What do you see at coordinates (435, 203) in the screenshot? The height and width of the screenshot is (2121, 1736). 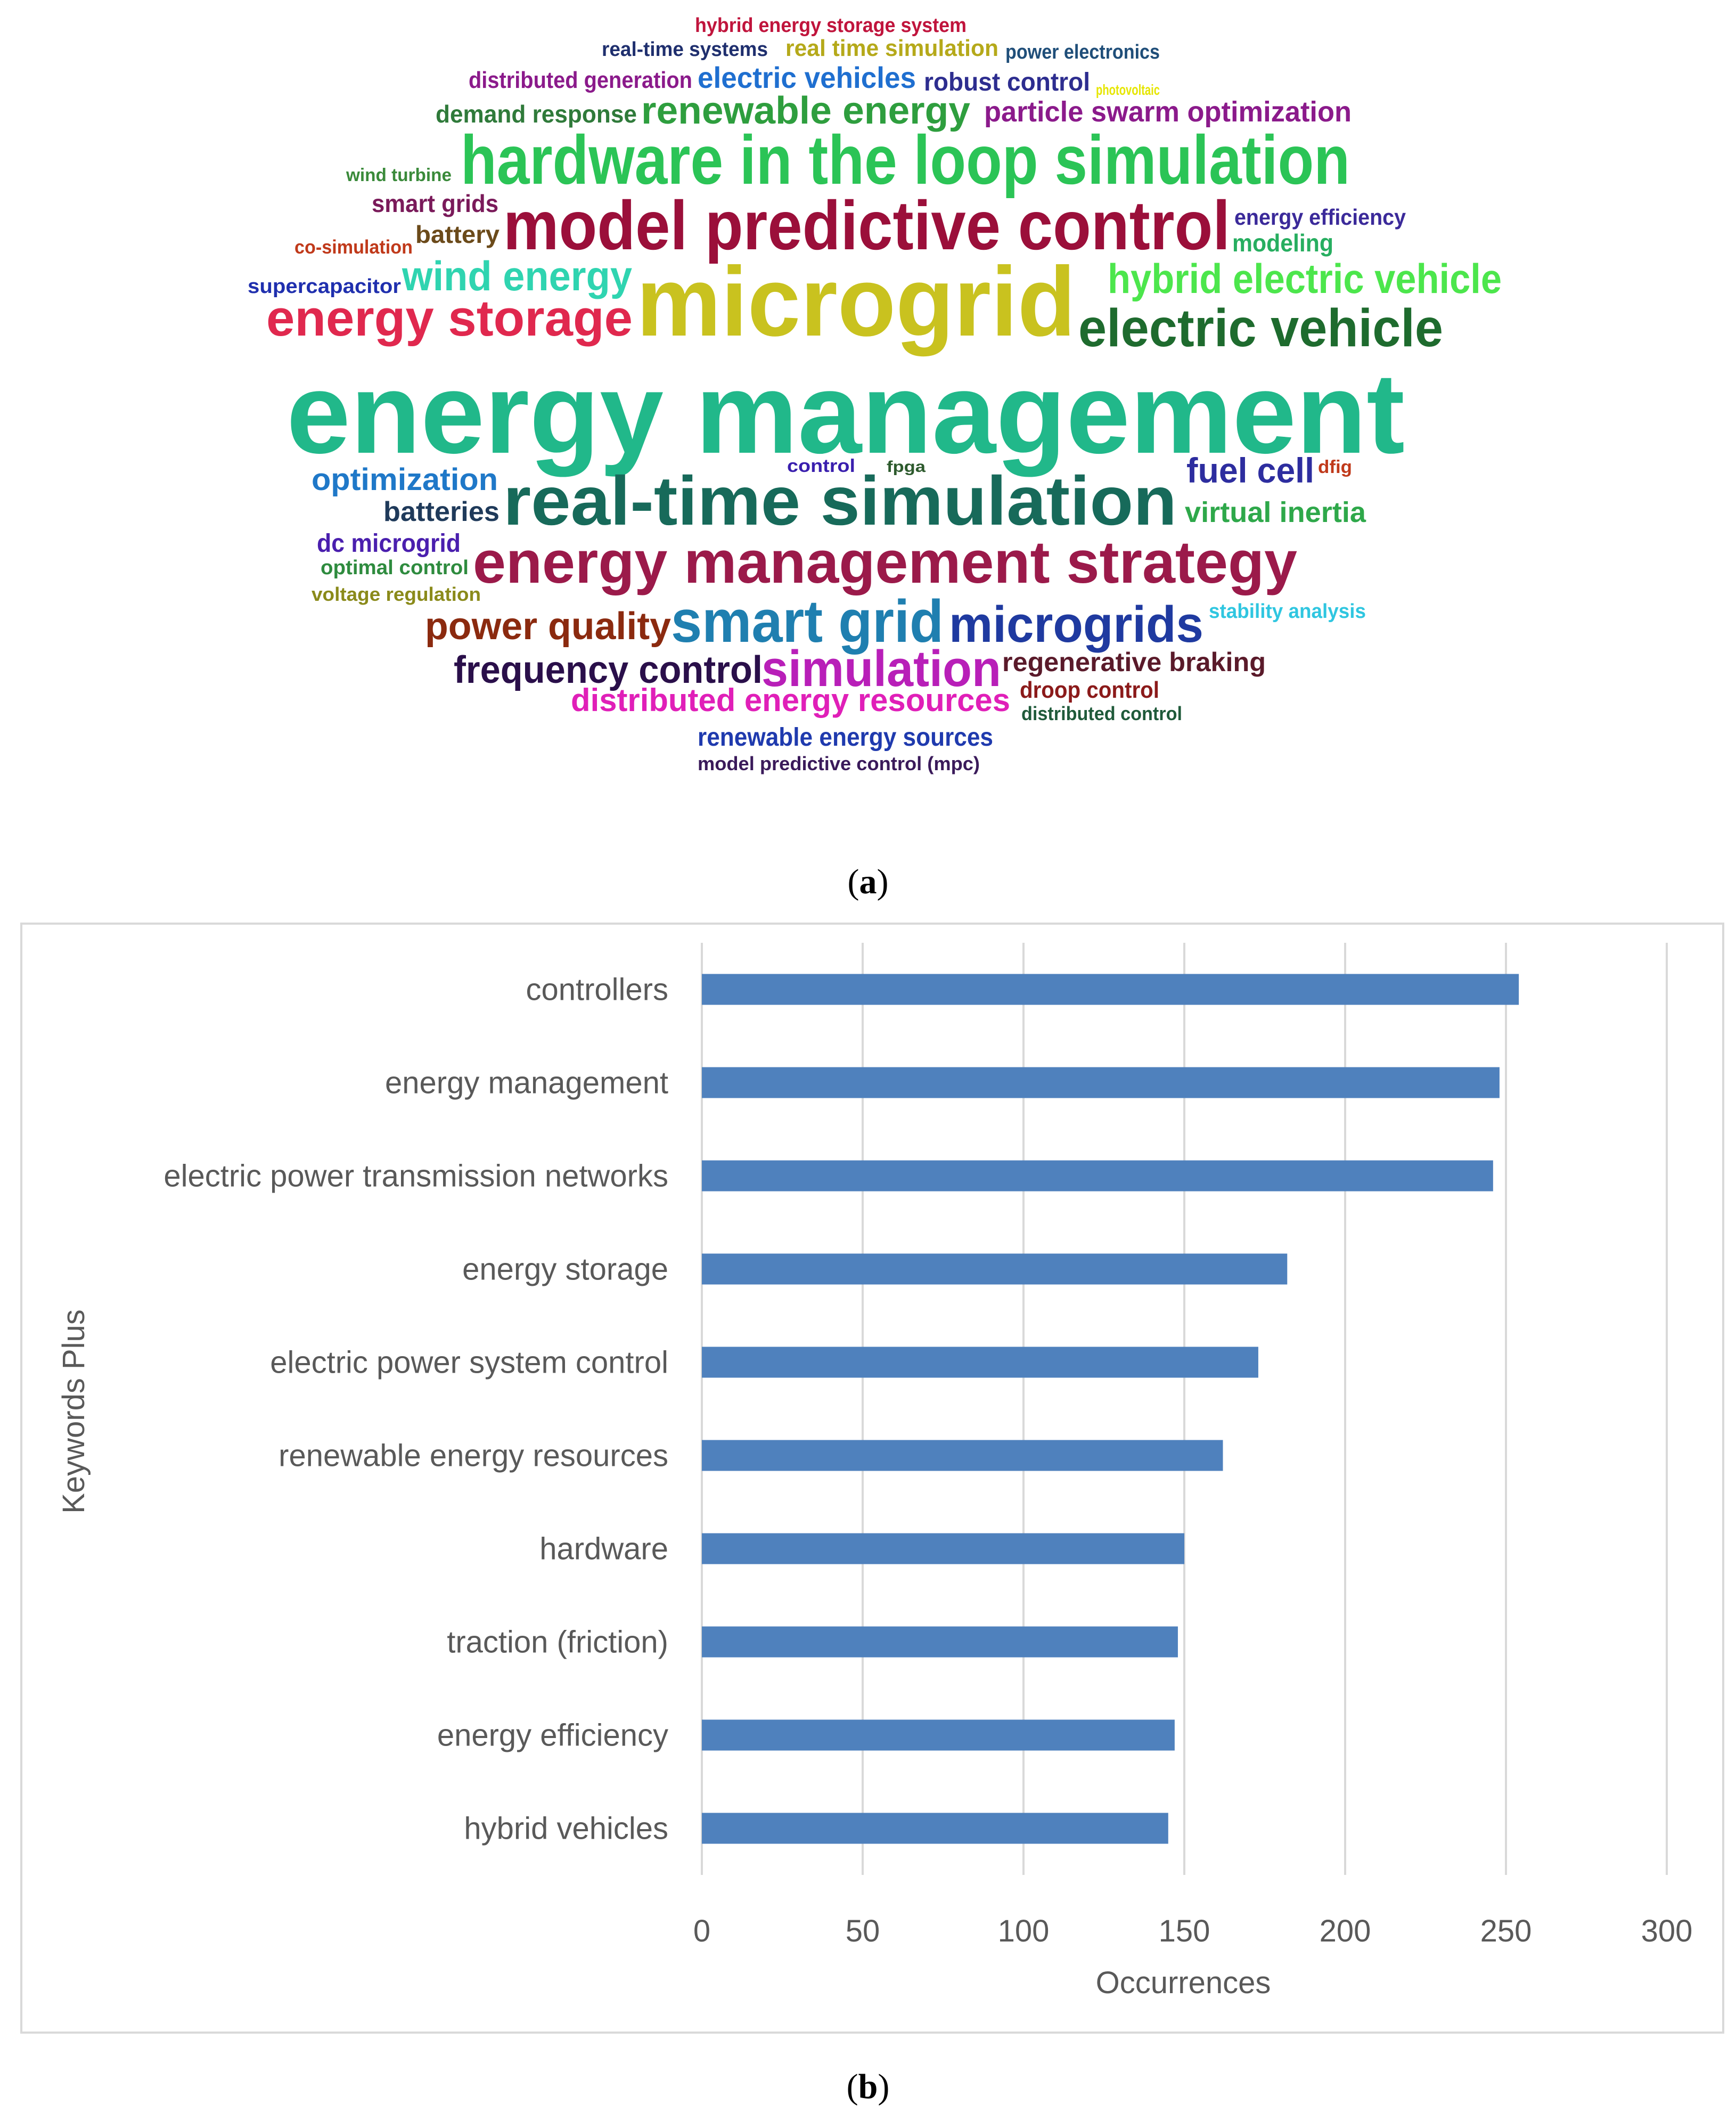 I see `cloud-word-smart-grids: smart grids` at bounding box center [435, 203].